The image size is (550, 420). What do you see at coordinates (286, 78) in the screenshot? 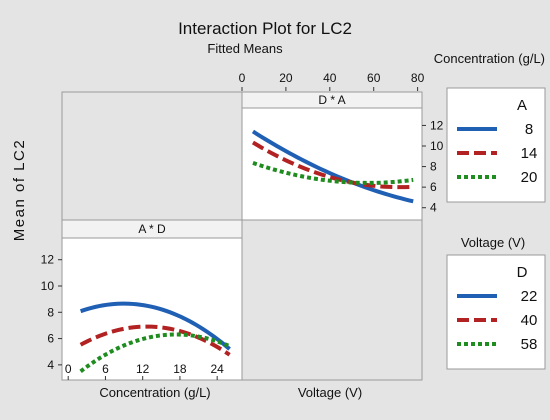
I see `panel-da-x-tick-label: 20` at bounding box center [286, 78].